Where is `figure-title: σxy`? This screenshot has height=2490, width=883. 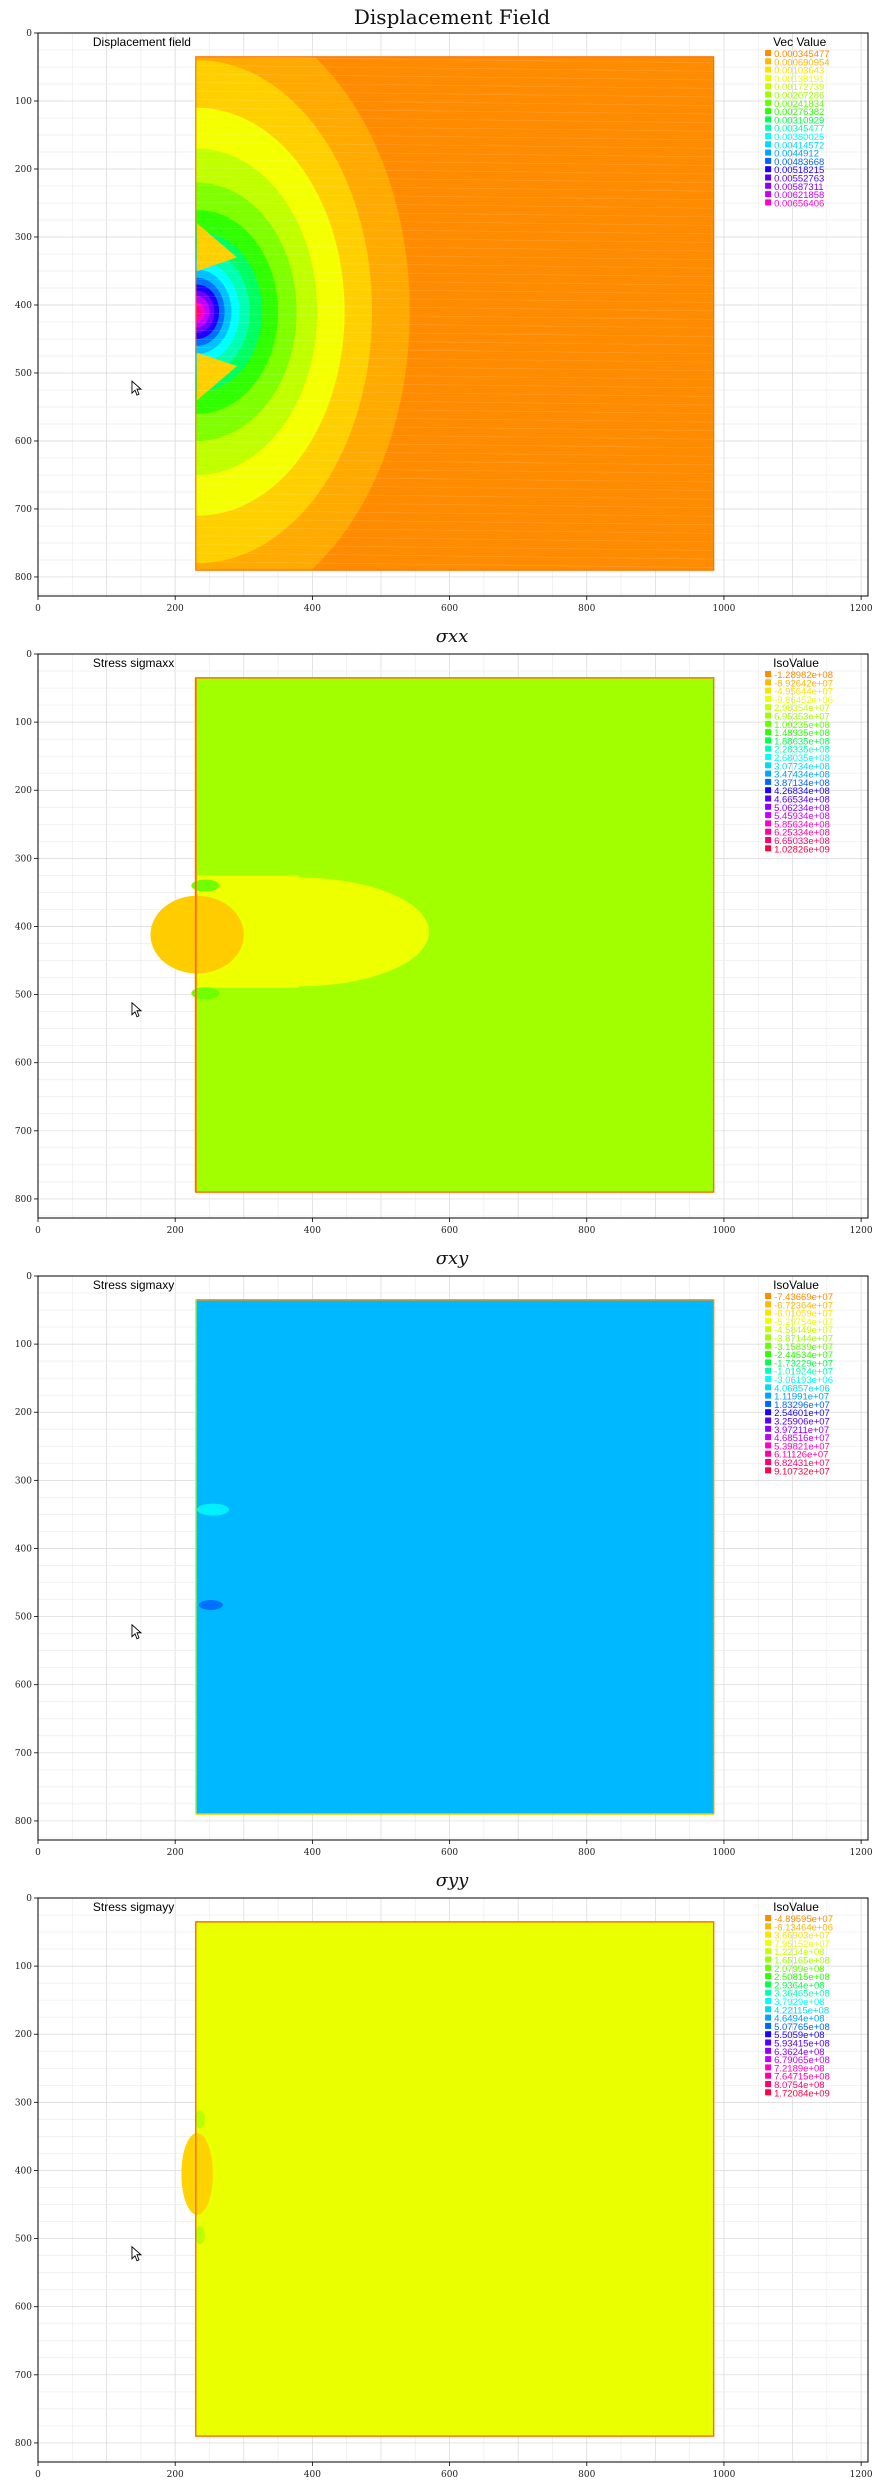
figure-title: σxy is located at coordinates (452, 1258).